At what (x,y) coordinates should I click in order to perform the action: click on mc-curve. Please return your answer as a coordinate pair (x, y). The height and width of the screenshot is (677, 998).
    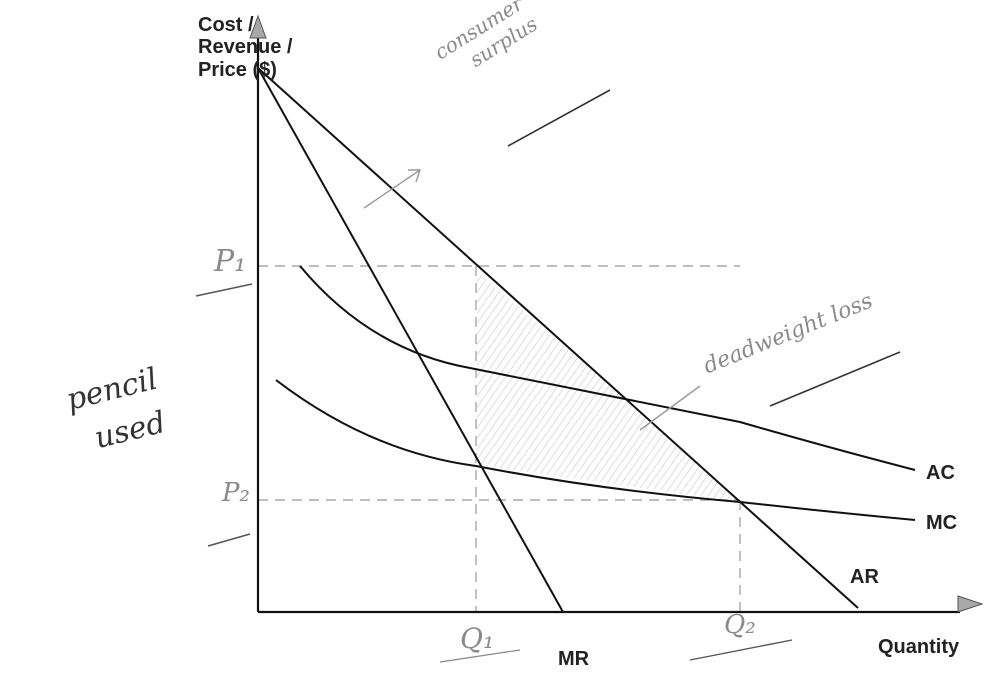
    Looking at the image, I should click on (595, 450).